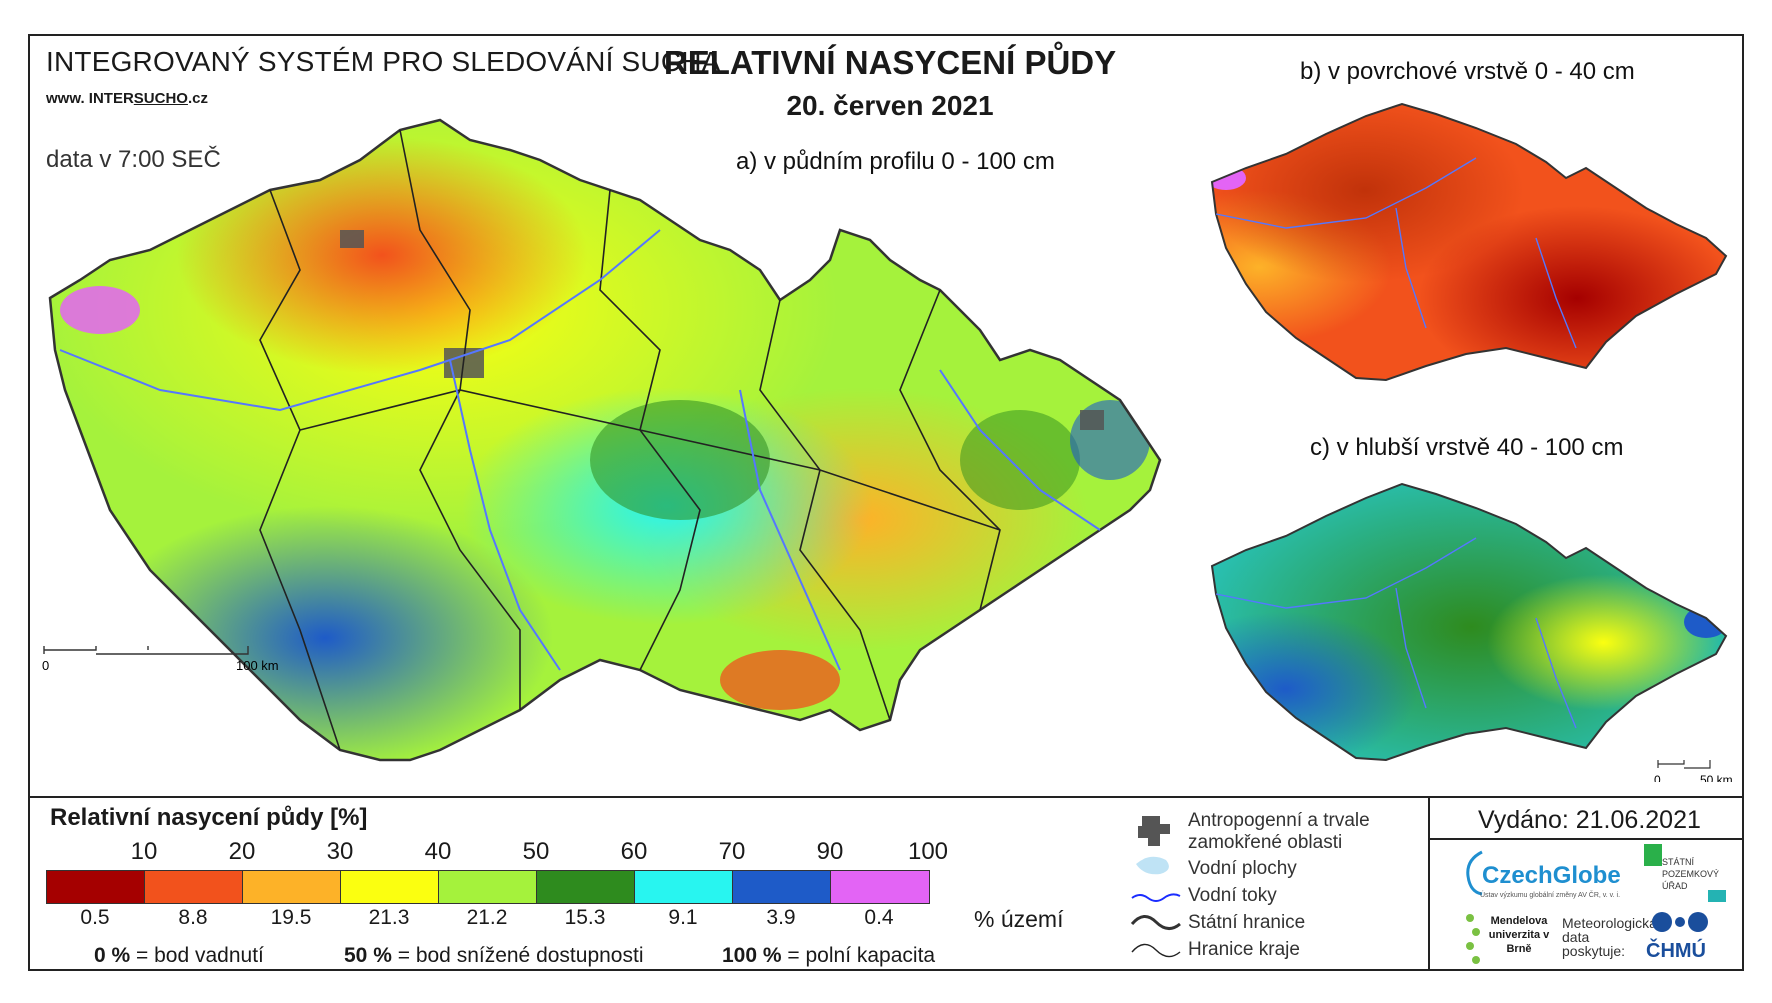  I want to click on url-prefix: www. INTER, so click(90, 98).